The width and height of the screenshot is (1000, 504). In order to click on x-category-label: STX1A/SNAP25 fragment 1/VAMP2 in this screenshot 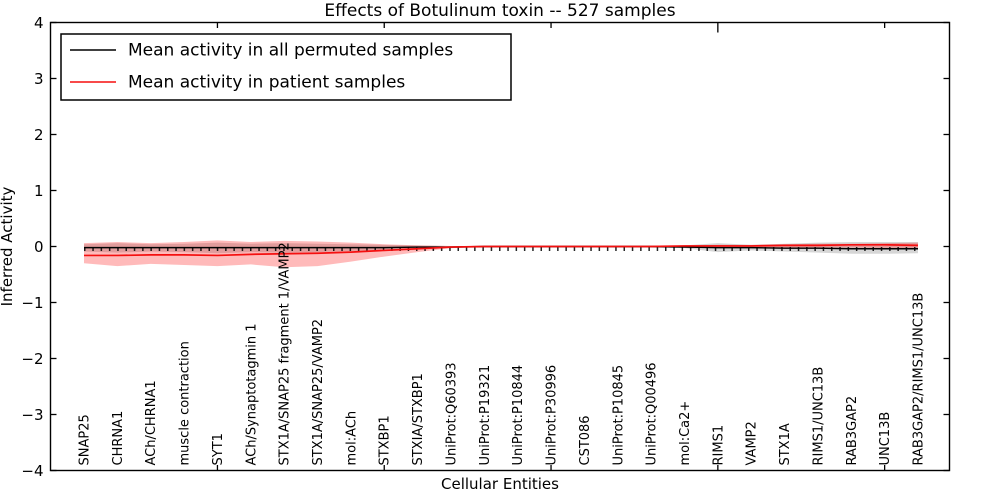, I will do `click(285, 353)`.